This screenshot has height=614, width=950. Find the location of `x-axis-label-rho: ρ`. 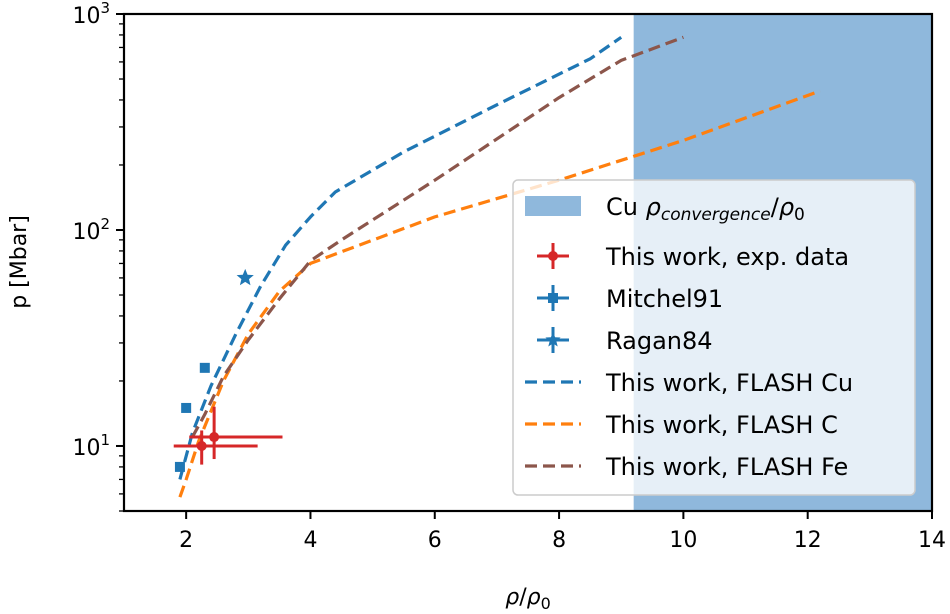

x-axis-label-rho: ρ is located at coordinates (512, 597).